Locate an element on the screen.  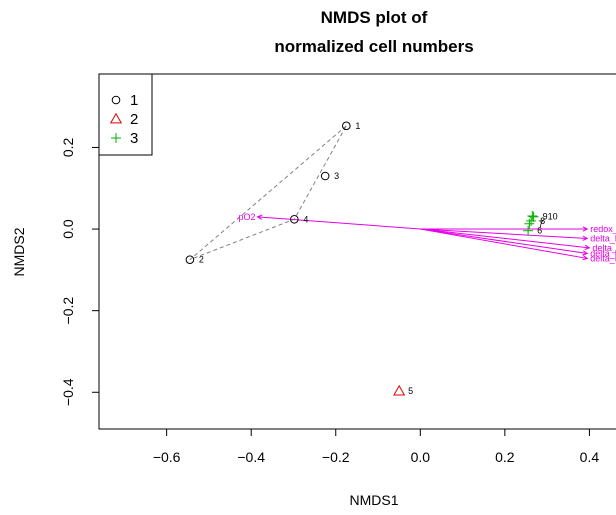
vector-label-2: delta_B3 is located at coordinates (603, 238).